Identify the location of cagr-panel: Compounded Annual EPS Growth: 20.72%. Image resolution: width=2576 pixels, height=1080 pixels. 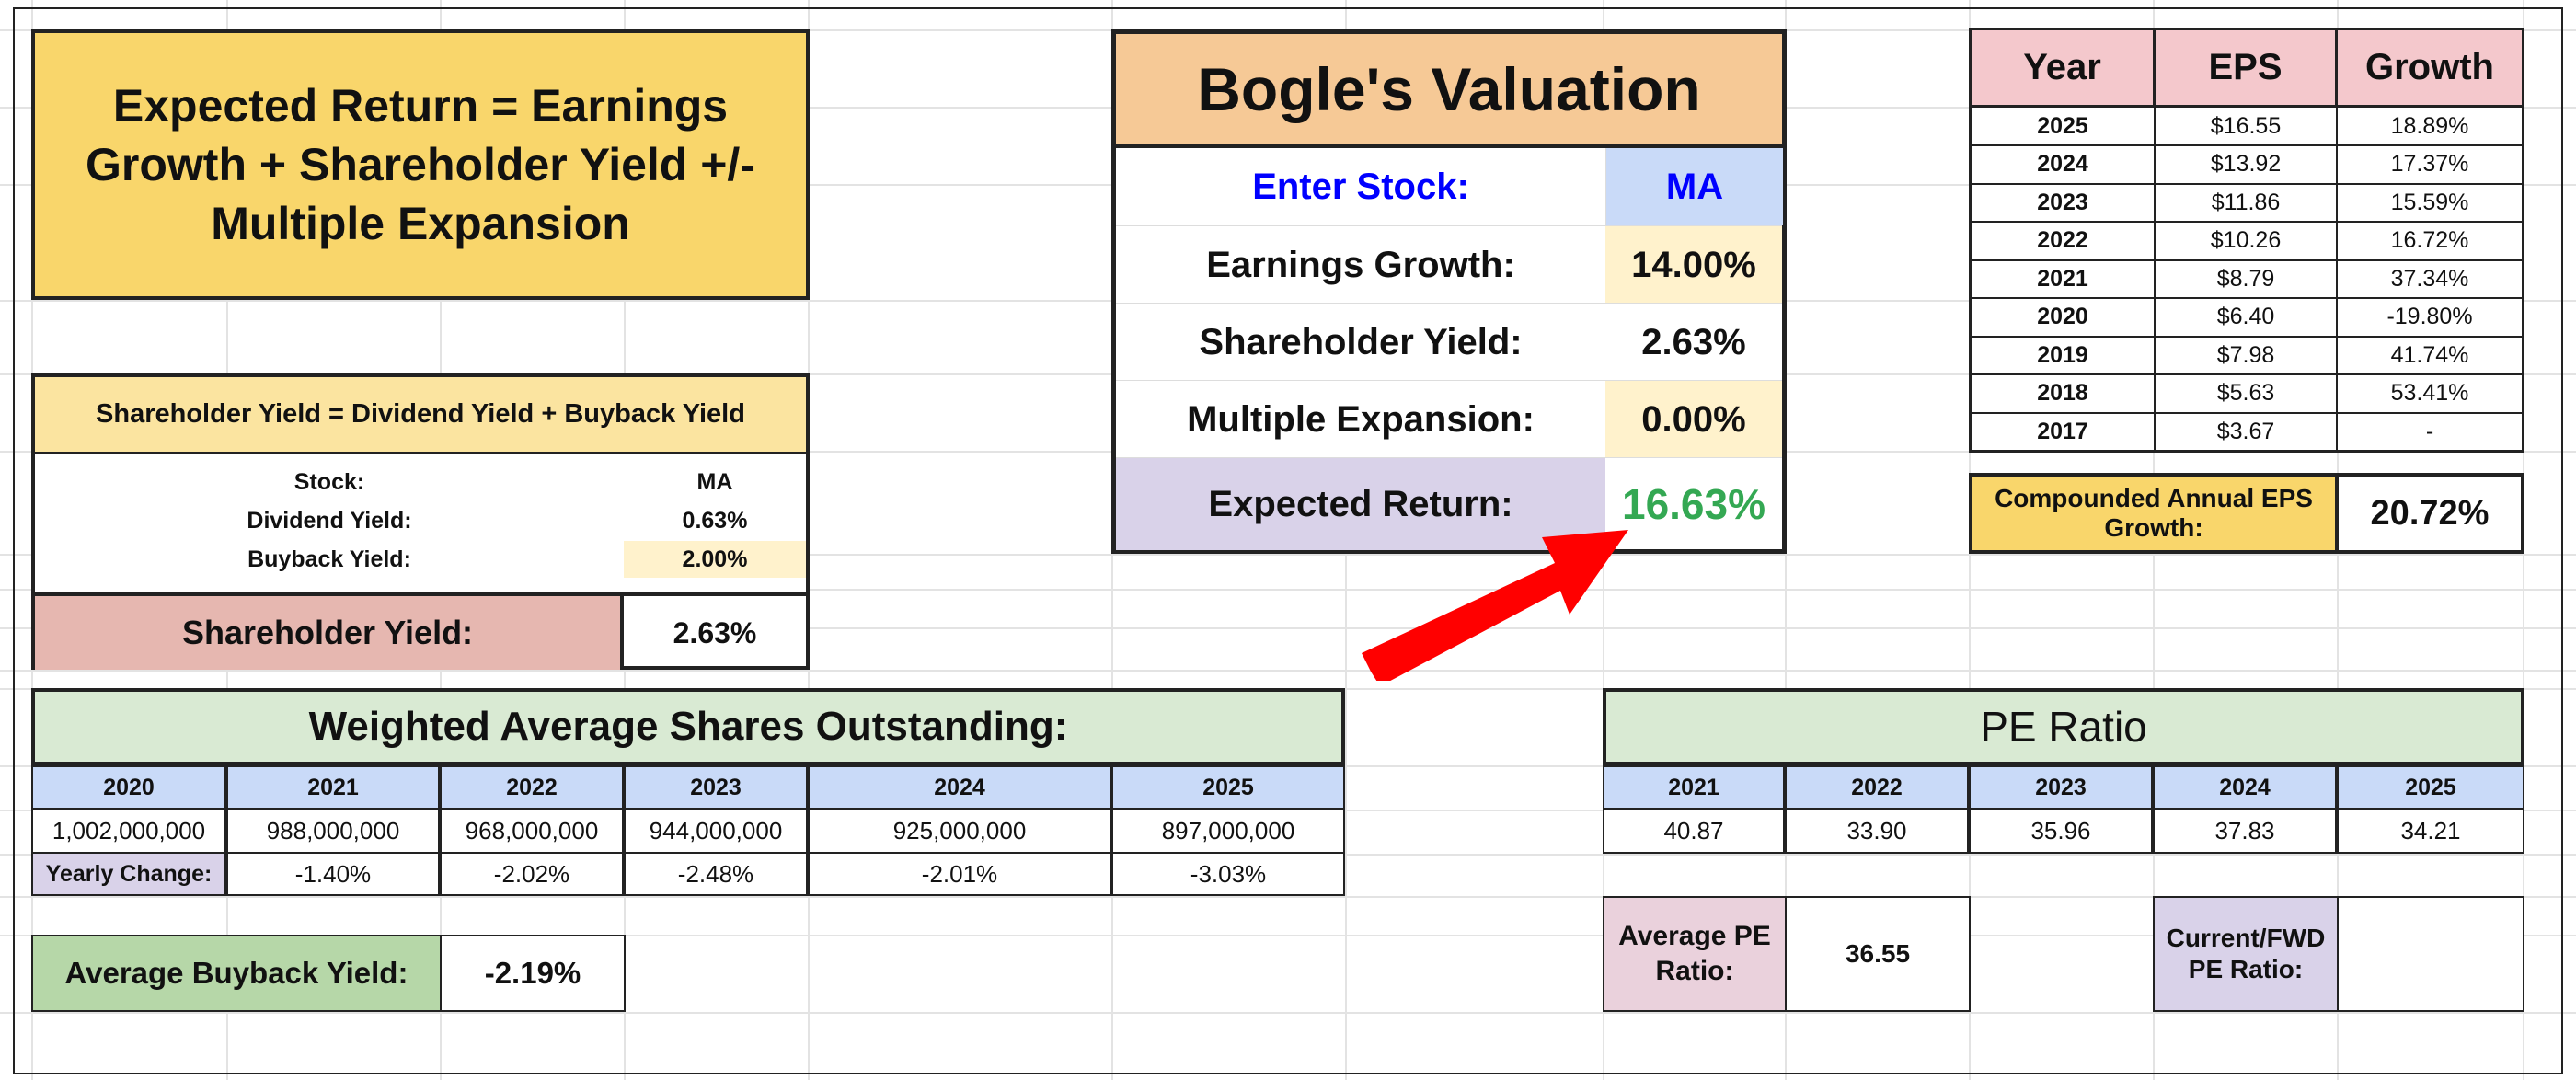
(2246, 513).